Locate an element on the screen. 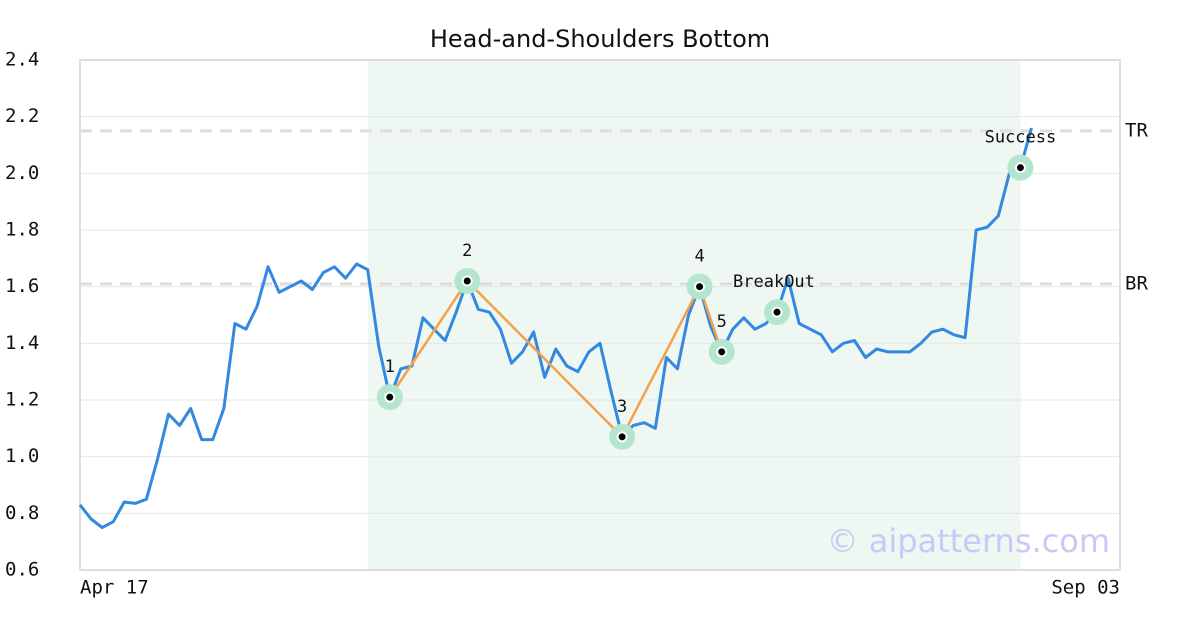 The width and height of the screenshot is (1200, 630). y-tick-label: 1.4 is located at coordinates (22, 343).